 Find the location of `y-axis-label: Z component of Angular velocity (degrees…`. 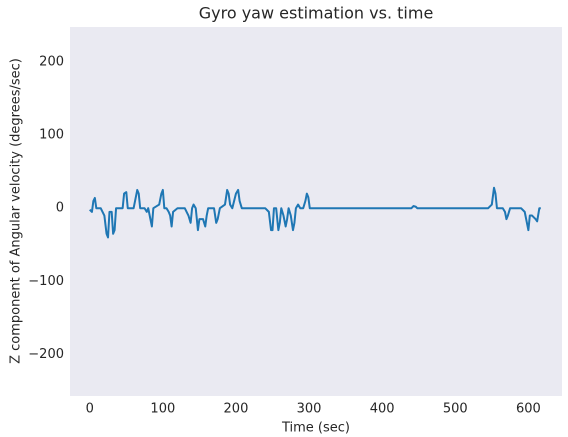

y-axis-label: Z component of Angular velocity (degrees… is located at coordinates (16, 211).